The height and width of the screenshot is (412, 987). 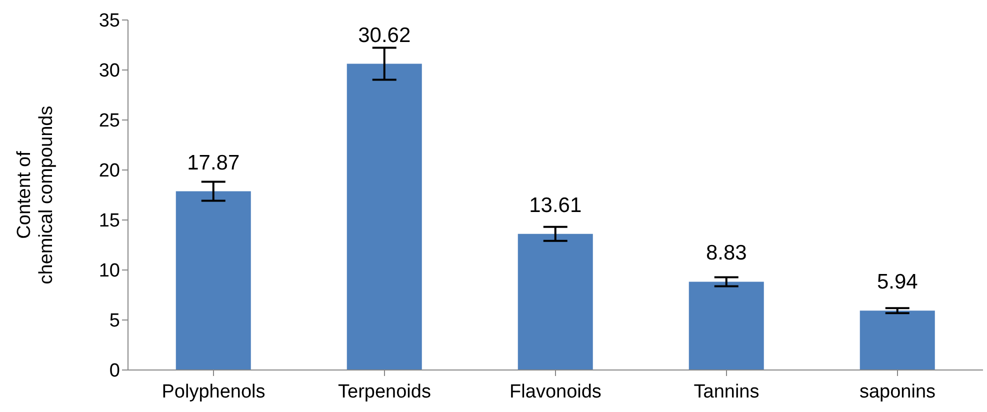 What do you see at coordinates (109, 71) in the screenshot?
I see `y-tick-label: 30` at bounding box center [109, 71].